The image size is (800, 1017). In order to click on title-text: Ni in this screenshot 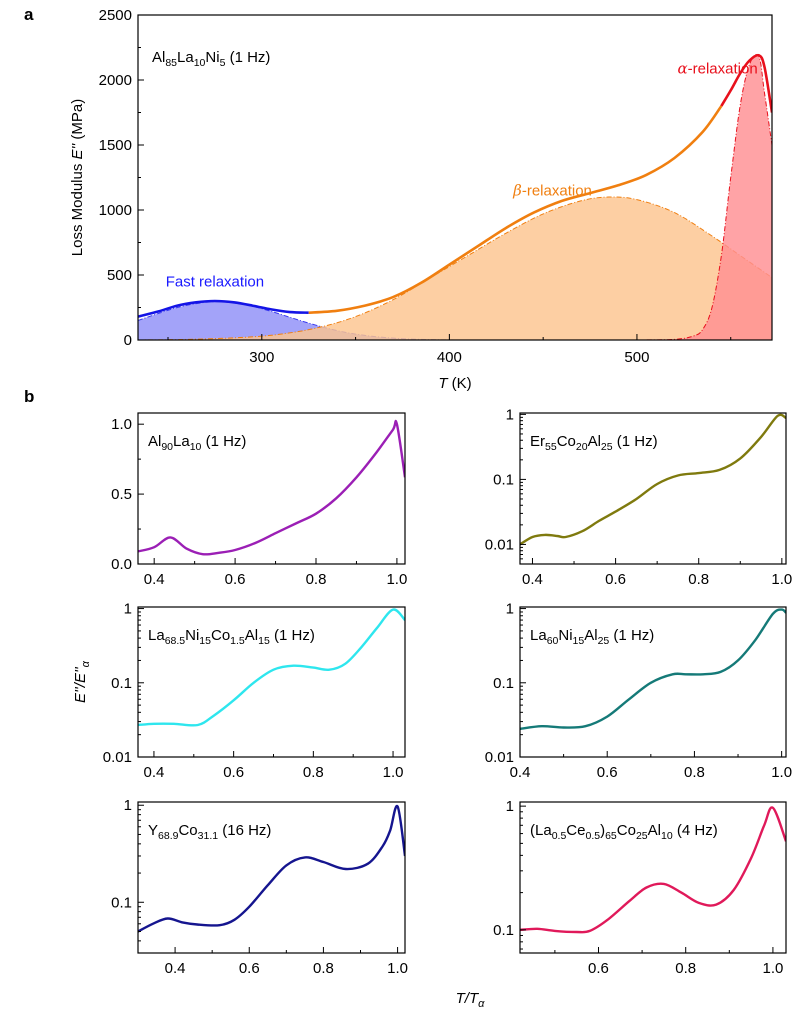, I will do `click(212, 57)`.